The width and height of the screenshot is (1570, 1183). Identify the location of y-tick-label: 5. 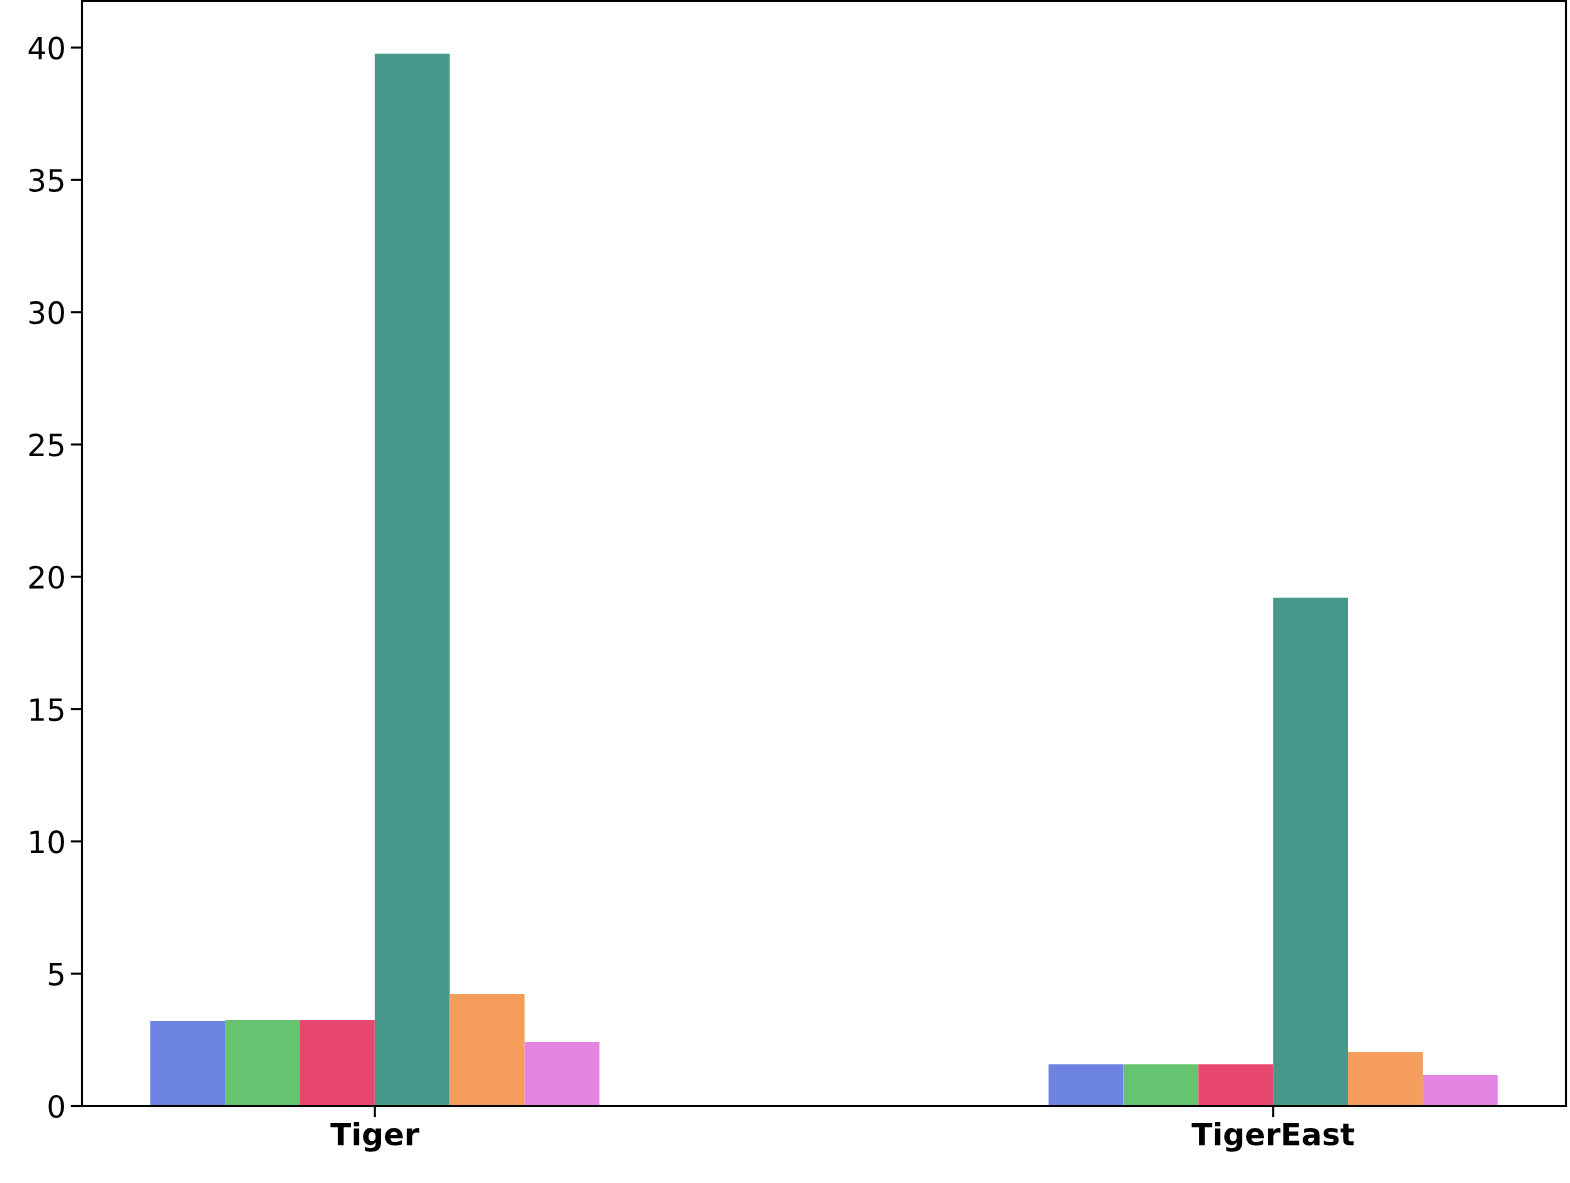
(56, 974).